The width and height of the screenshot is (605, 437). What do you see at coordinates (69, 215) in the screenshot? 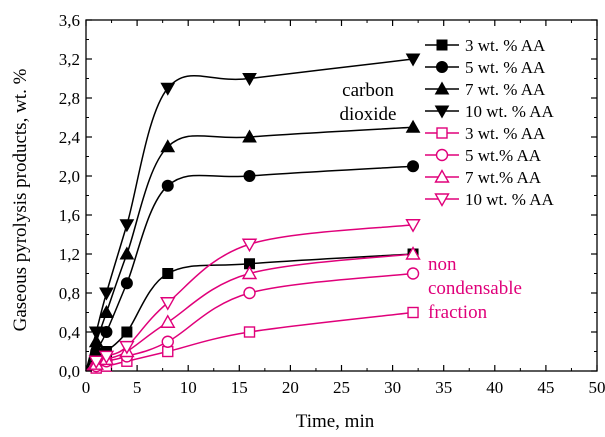
I see `y-tick-label: 1,6` at bounding box center [69, 215].